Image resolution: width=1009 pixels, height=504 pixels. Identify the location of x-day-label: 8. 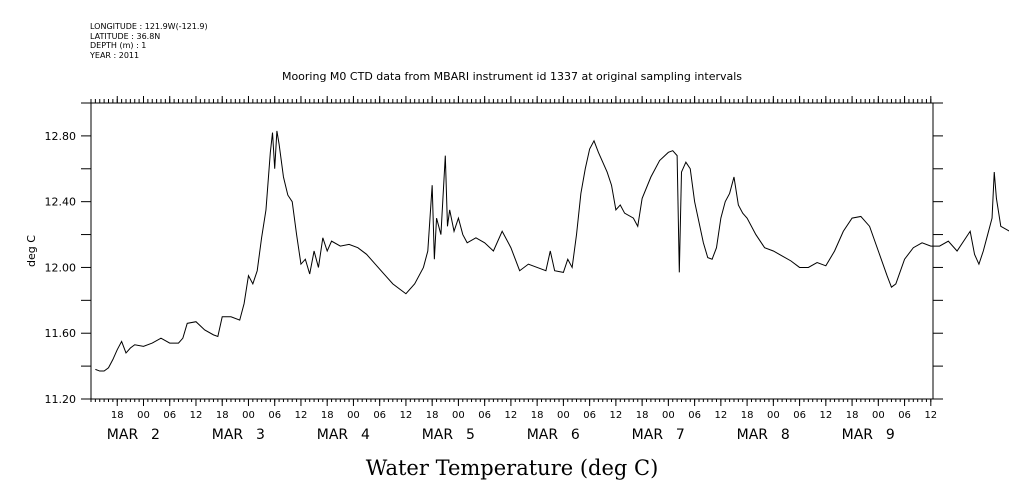
(785, 435).